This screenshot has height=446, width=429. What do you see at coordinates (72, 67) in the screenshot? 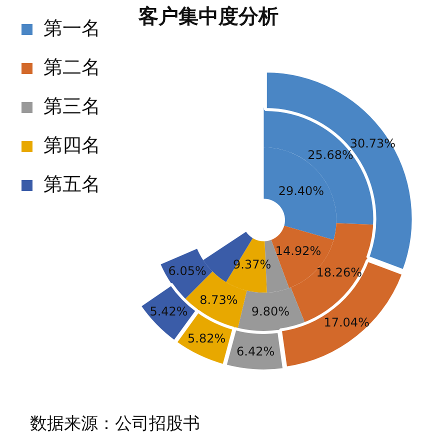
I see `legend-label: 第二名` at bounding box center [72, 67].